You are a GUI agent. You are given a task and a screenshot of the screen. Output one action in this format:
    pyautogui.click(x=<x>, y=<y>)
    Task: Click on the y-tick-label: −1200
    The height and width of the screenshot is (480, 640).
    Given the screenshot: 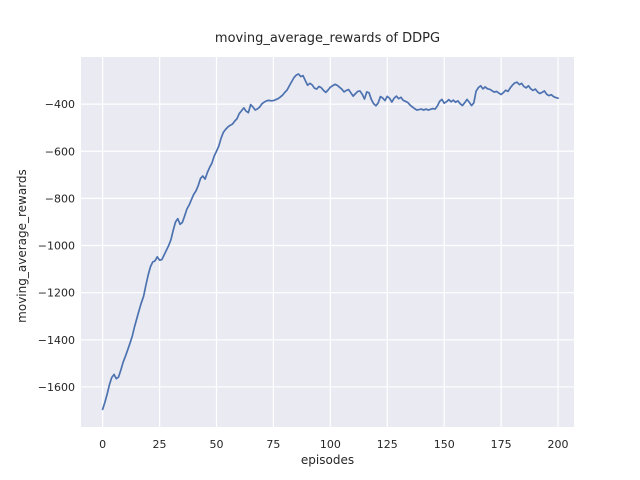 What is the action you would take?
    pyautogui.click(x=56, y=293)
    